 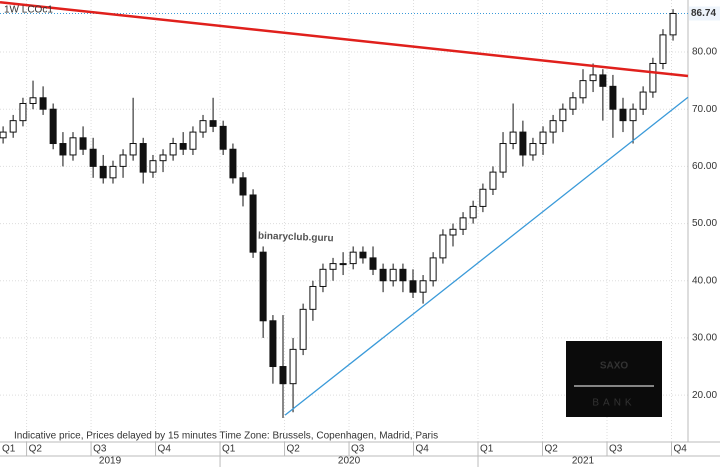 I want to click on year-label: 2020, so click(x=349, y=461).